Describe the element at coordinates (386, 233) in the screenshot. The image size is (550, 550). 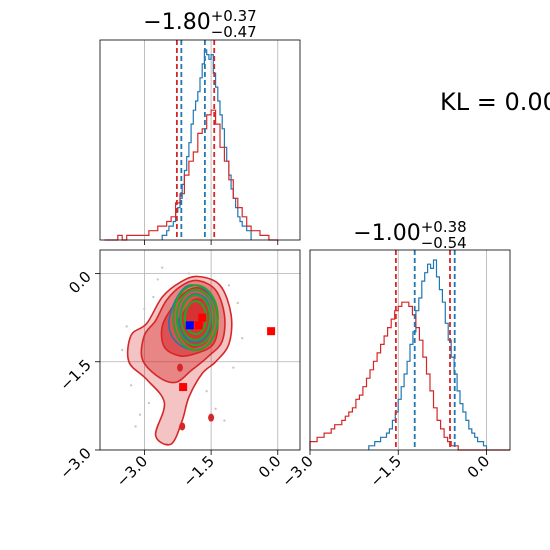
I see `marginal-y-title-value: −1.00` at that location.